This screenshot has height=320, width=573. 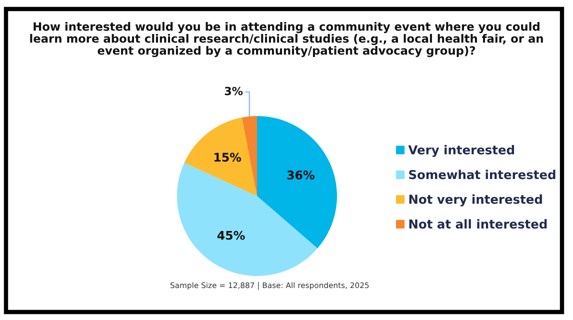 What do you see at coordinates (233, 91) in the screenshot?
I see `data-label: 3%` at bounding box center [233, 91].